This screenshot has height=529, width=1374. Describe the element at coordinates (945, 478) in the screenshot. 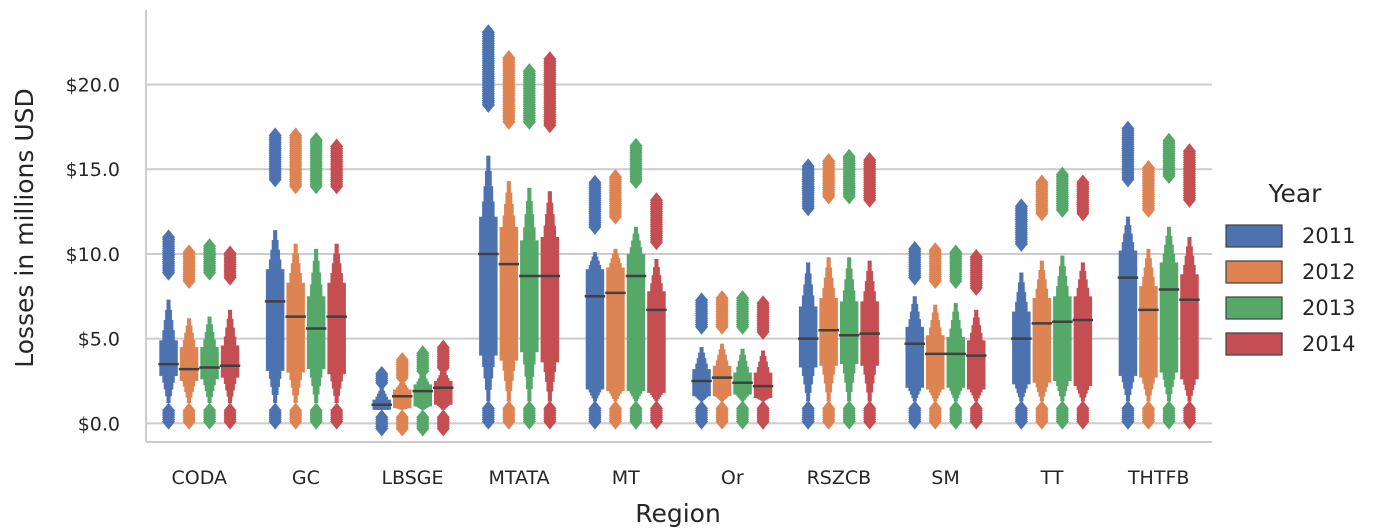

I see `x-tick-label: SM` at that location.